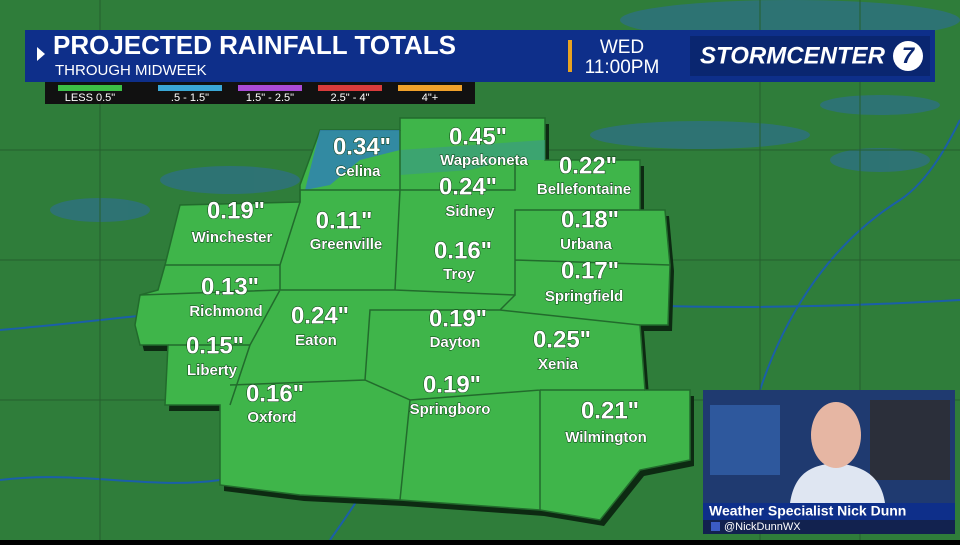  I want to click on logo: STORMCENTER, so click(793, 55).